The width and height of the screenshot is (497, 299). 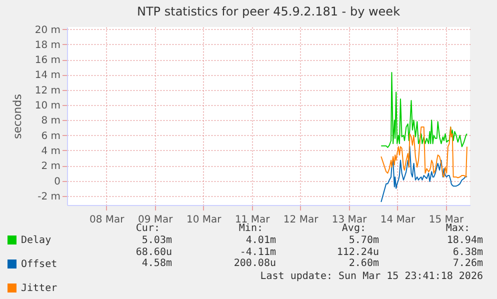 I want to click on text: 7.26m, so click(x=467, y=263).